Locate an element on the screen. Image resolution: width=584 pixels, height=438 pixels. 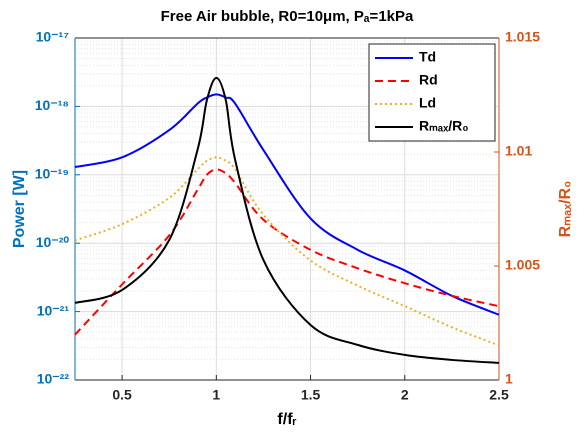
x-tick-label: 1.5 is located at coordinates (311, 395).